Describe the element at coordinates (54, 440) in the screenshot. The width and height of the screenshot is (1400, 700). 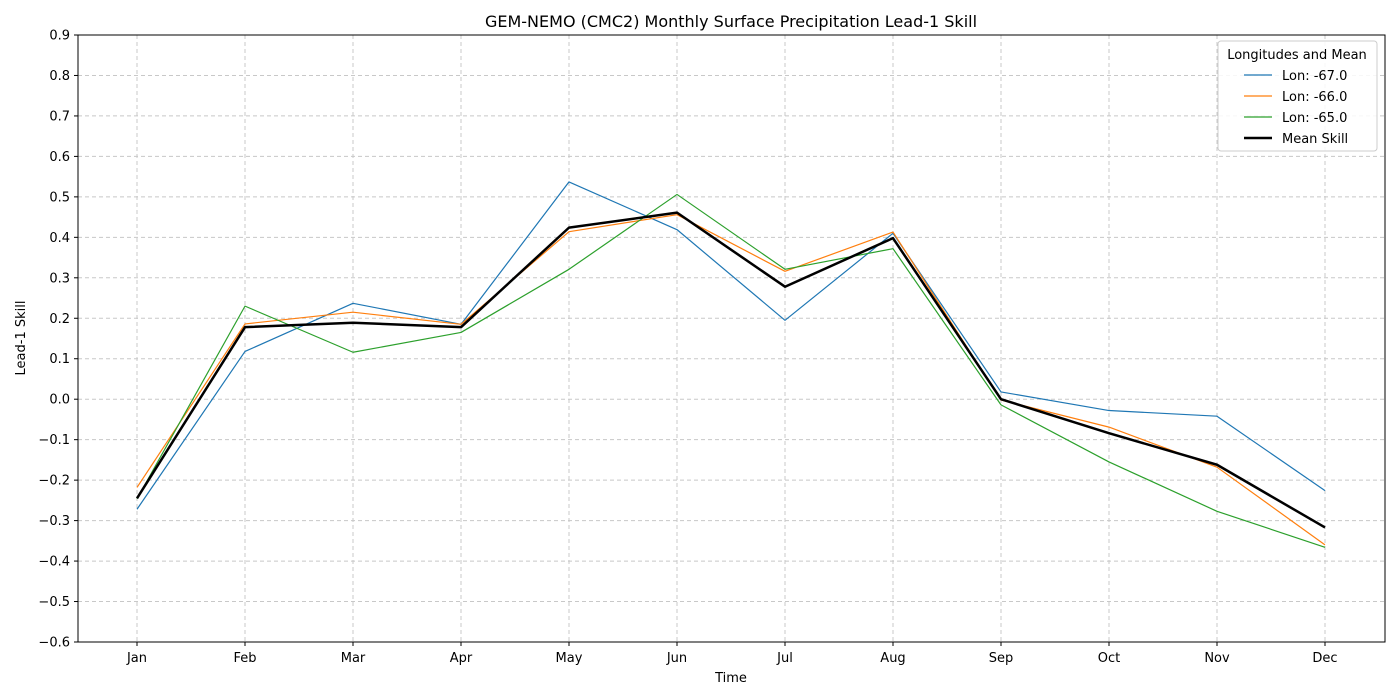
I see `y-tick-label: −0.1` at that location.